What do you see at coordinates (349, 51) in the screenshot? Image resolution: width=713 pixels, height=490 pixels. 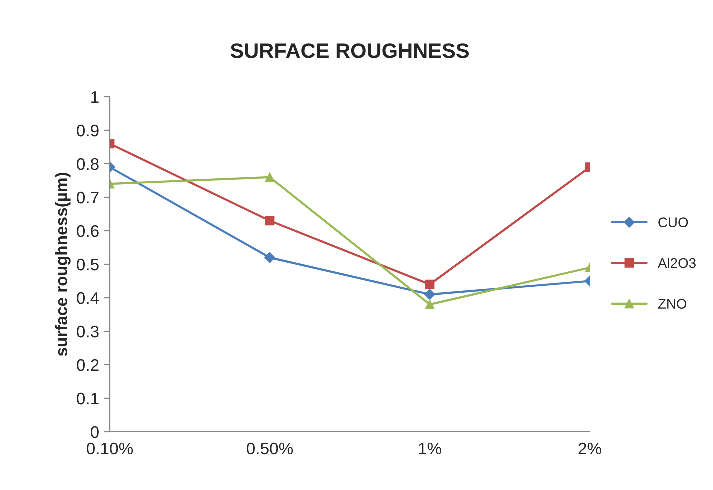 I see `chart-title: SURFACE ROUGHNESS` at bounding box center [349, 51].